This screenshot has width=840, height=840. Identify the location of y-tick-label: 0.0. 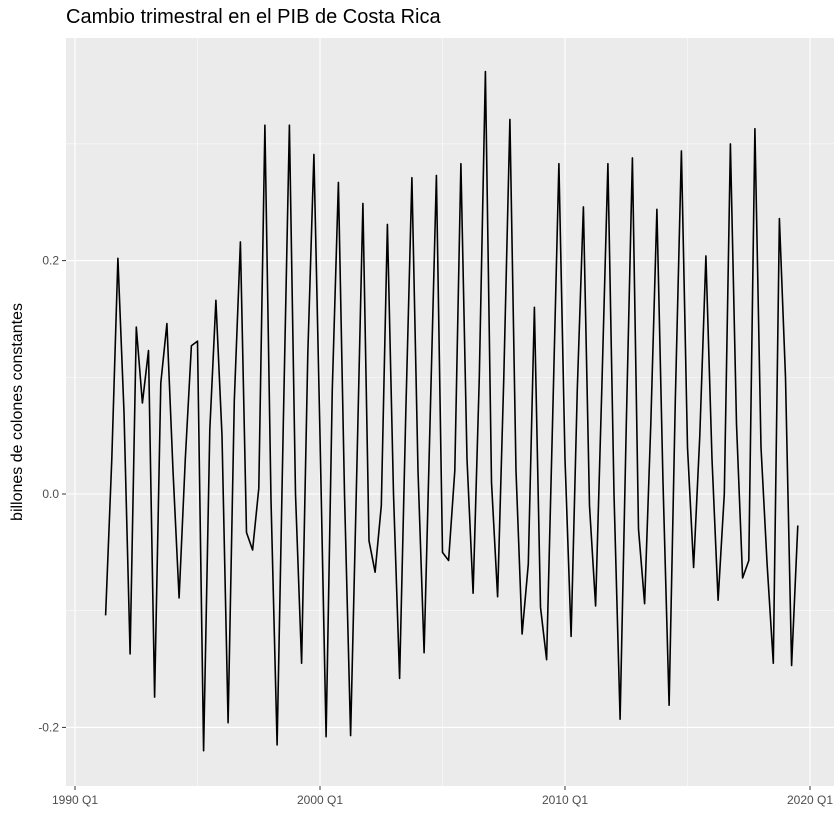
(50, 494).